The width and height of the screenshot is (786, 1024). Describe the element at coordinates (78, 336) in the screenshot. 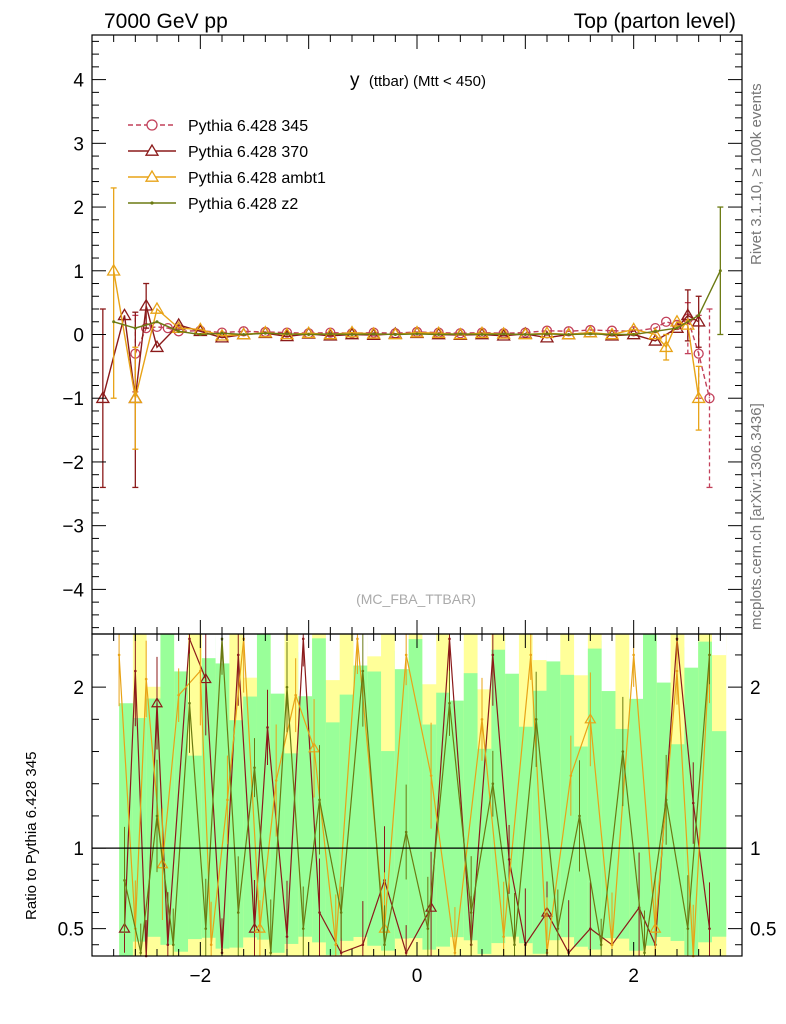

I see `main-ytick-label: 0` at that location.